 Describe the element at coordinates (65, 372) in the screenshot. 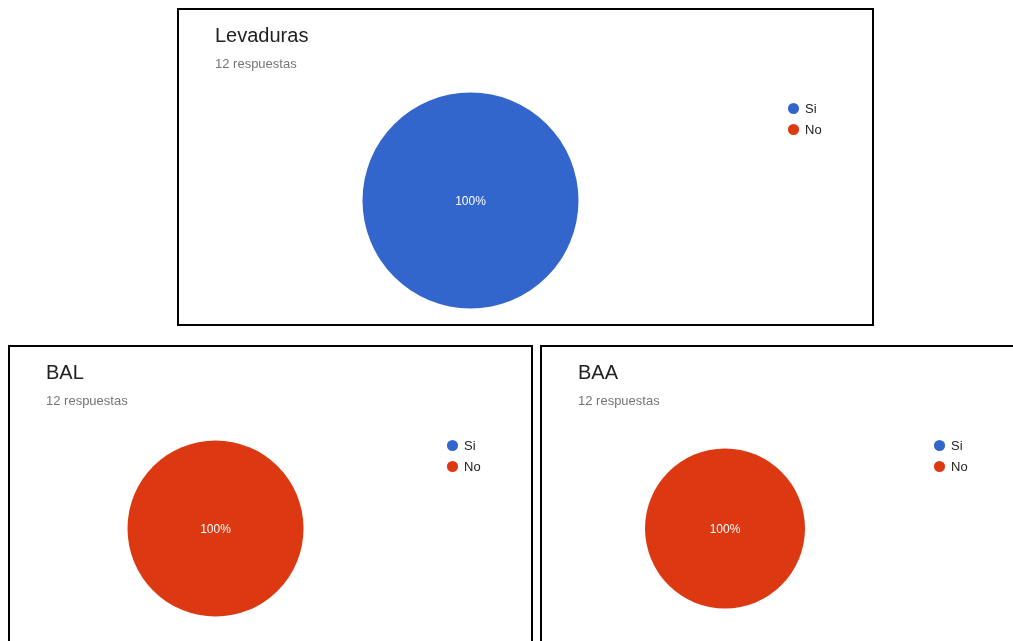

I see `chart-title: BAL` at that location.